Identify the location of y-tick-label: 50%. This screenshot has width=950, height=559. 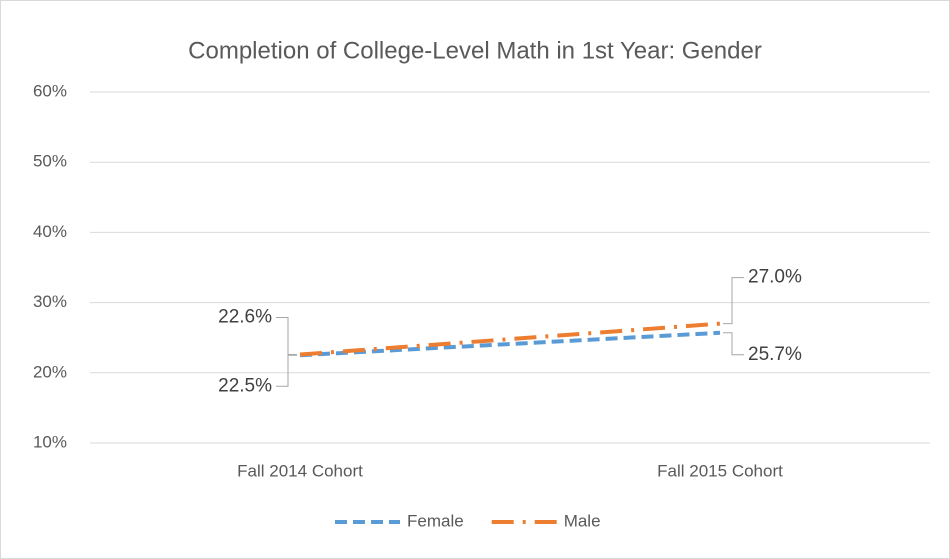
(50, 161).